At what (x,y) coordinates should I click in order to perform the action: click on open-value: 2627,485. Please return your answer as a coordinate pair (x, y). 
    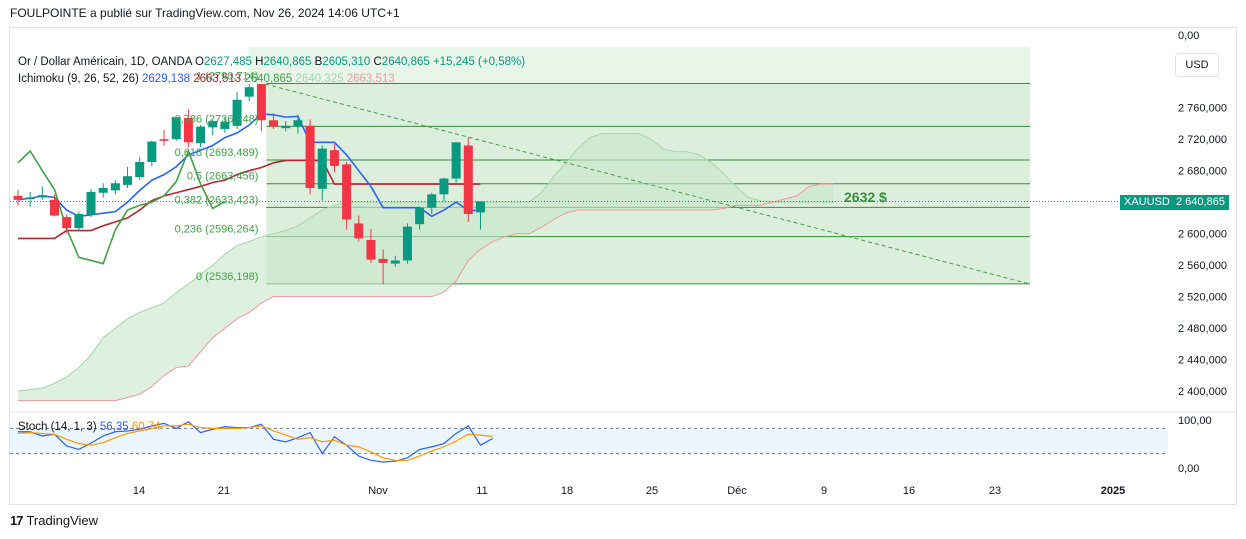
    Looking at the image, I should click on (227, 62).